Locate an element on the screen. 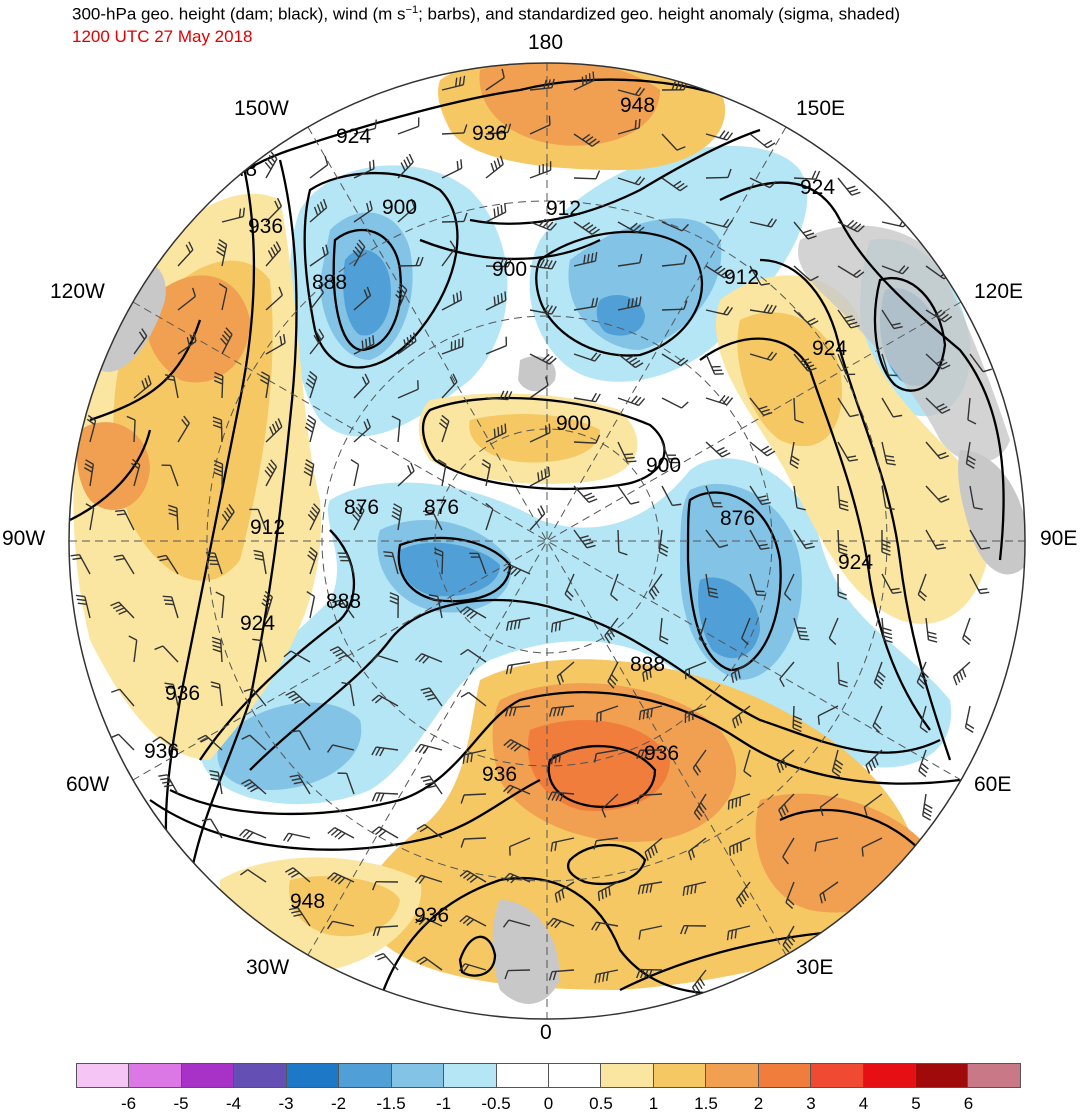 The width and height of the screenshot is (1088, 1114). lon-label-180: 180 is located at coordinates (545, 43).